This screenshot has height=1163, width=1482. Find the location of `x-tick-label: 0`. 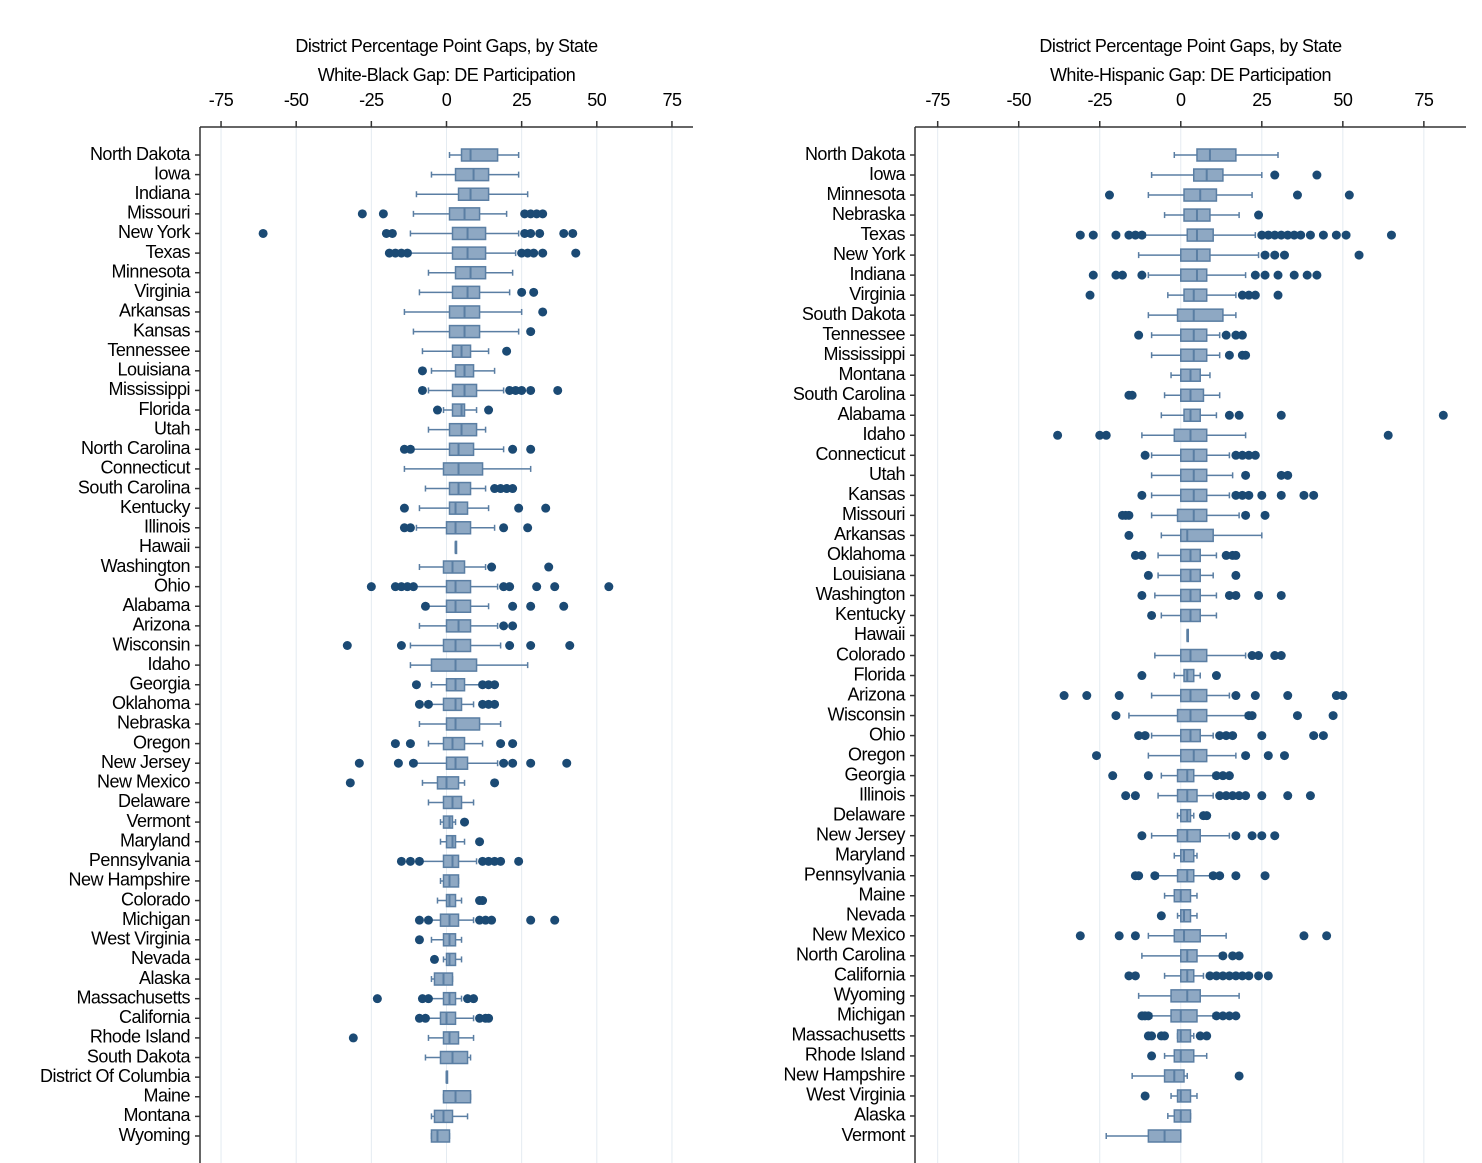

x-tick-label: 0 is located at coordinates (1181, 100).